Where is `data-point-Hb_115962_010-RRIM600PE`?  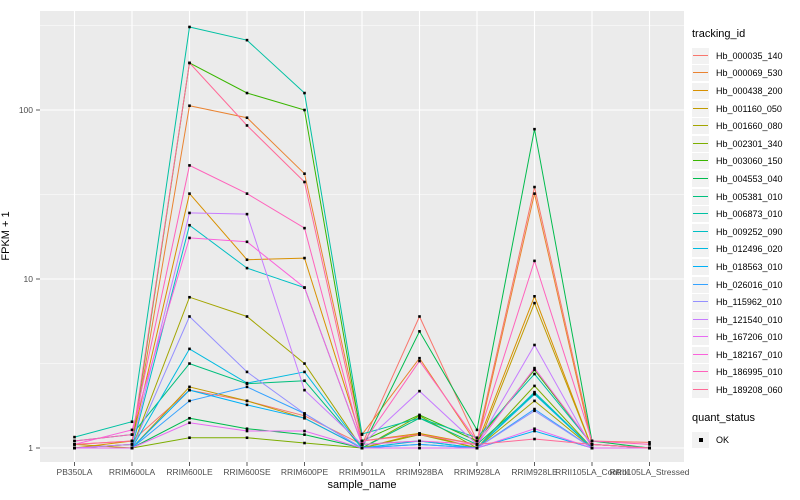
data-point-Hb_115962_010-RRIM600PE is located at coordinates (304, 413).